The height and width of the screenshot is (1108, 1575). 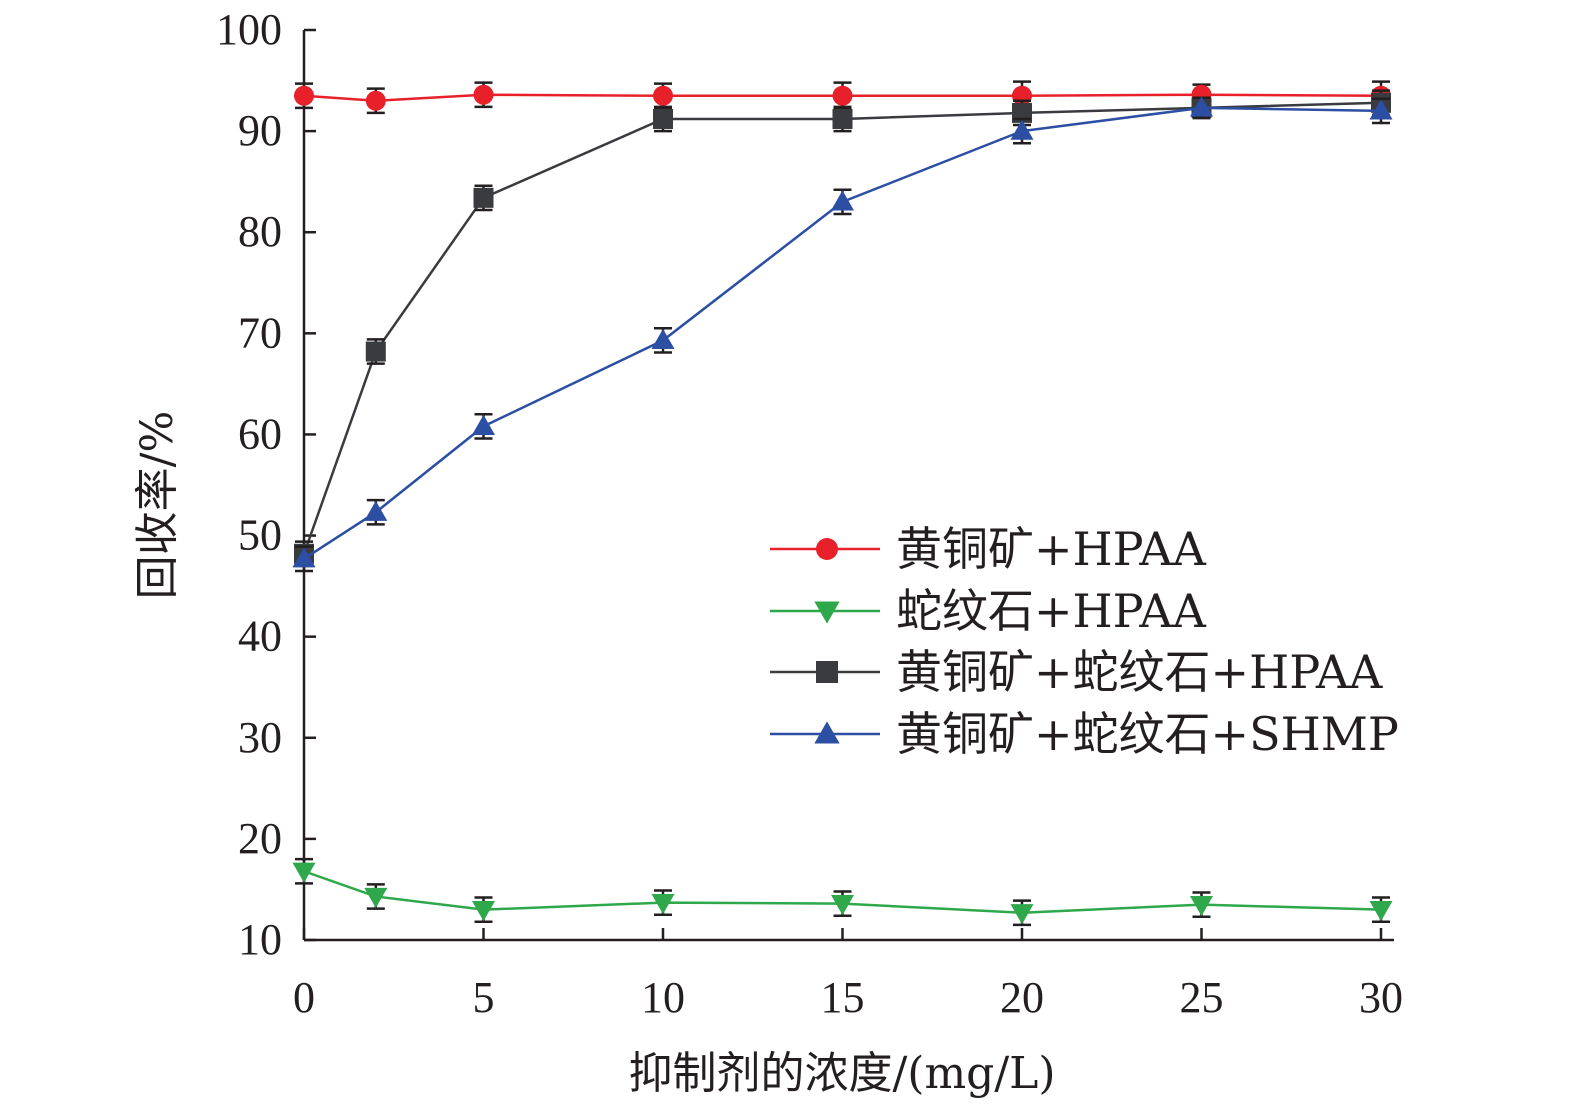 What do you see at coordinates (304, 997) in the screenshot?
I see `x-tick-label: 0` at bounding box center [304, 997].